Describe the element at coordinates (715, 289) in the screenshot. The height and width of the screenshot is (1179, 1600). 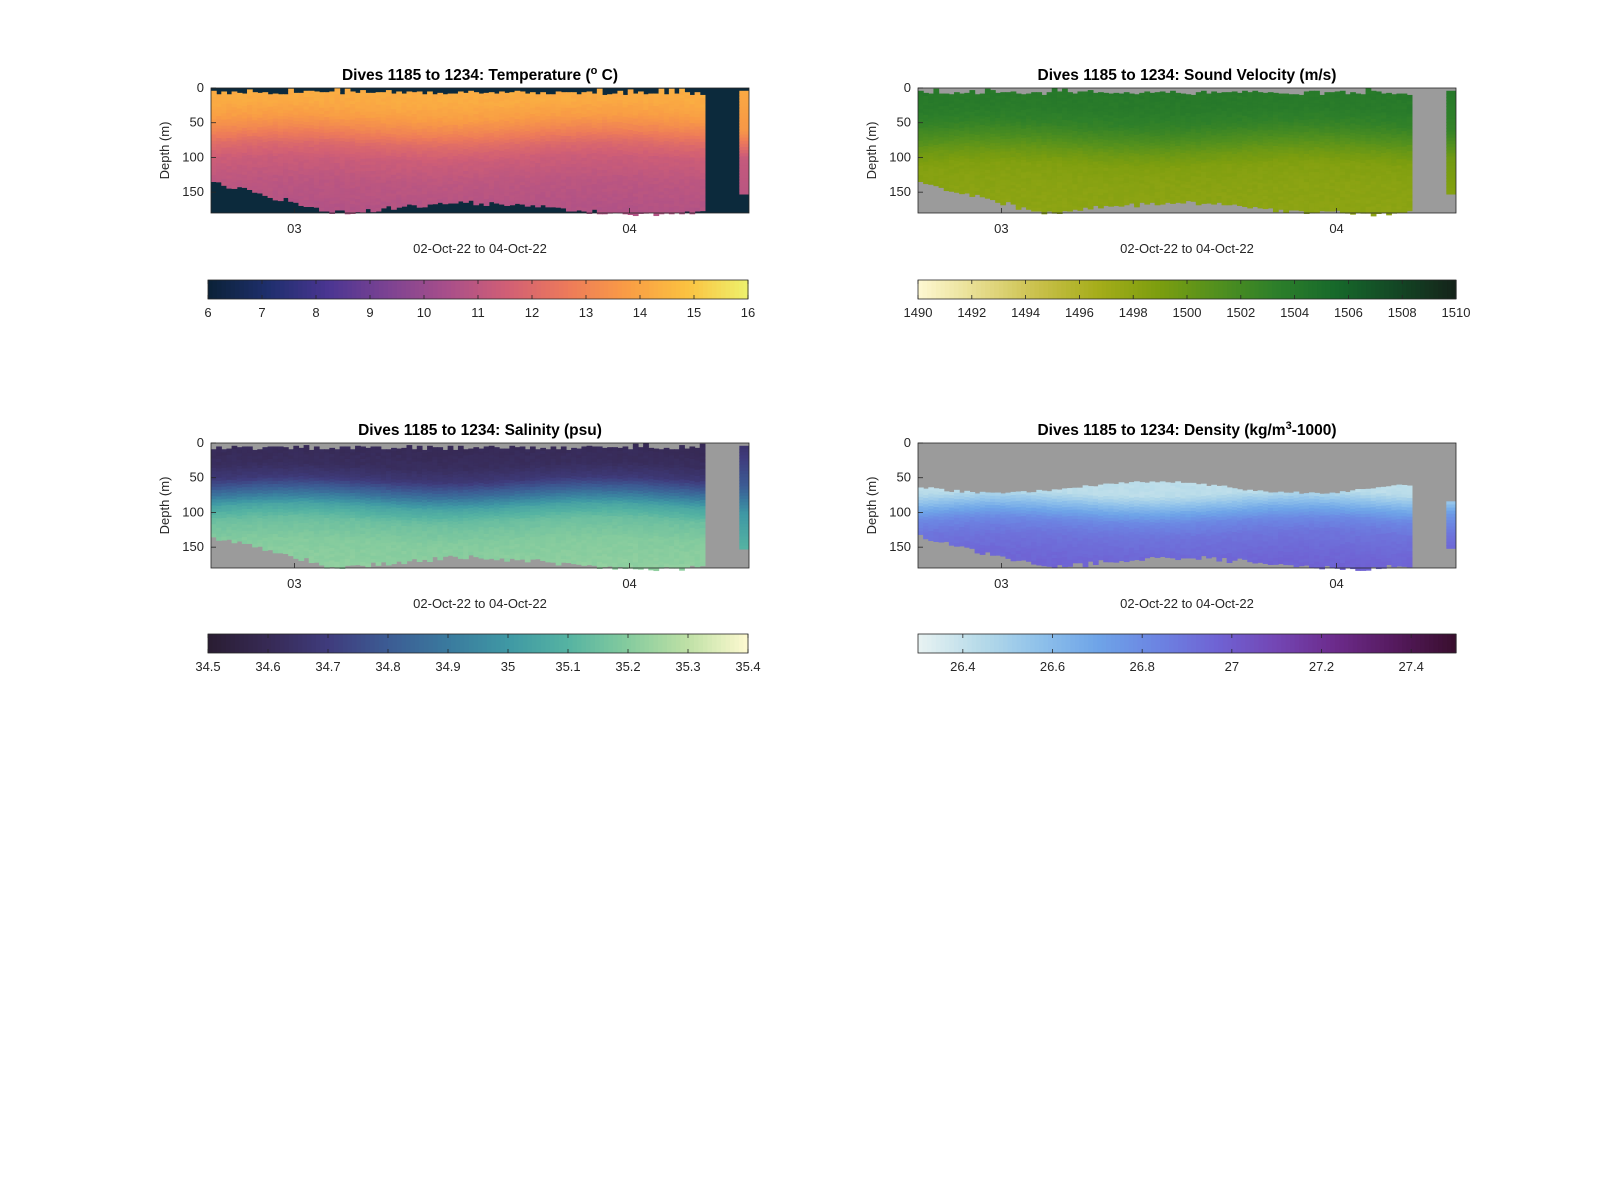
I see `colorbar-swatch` at that location.